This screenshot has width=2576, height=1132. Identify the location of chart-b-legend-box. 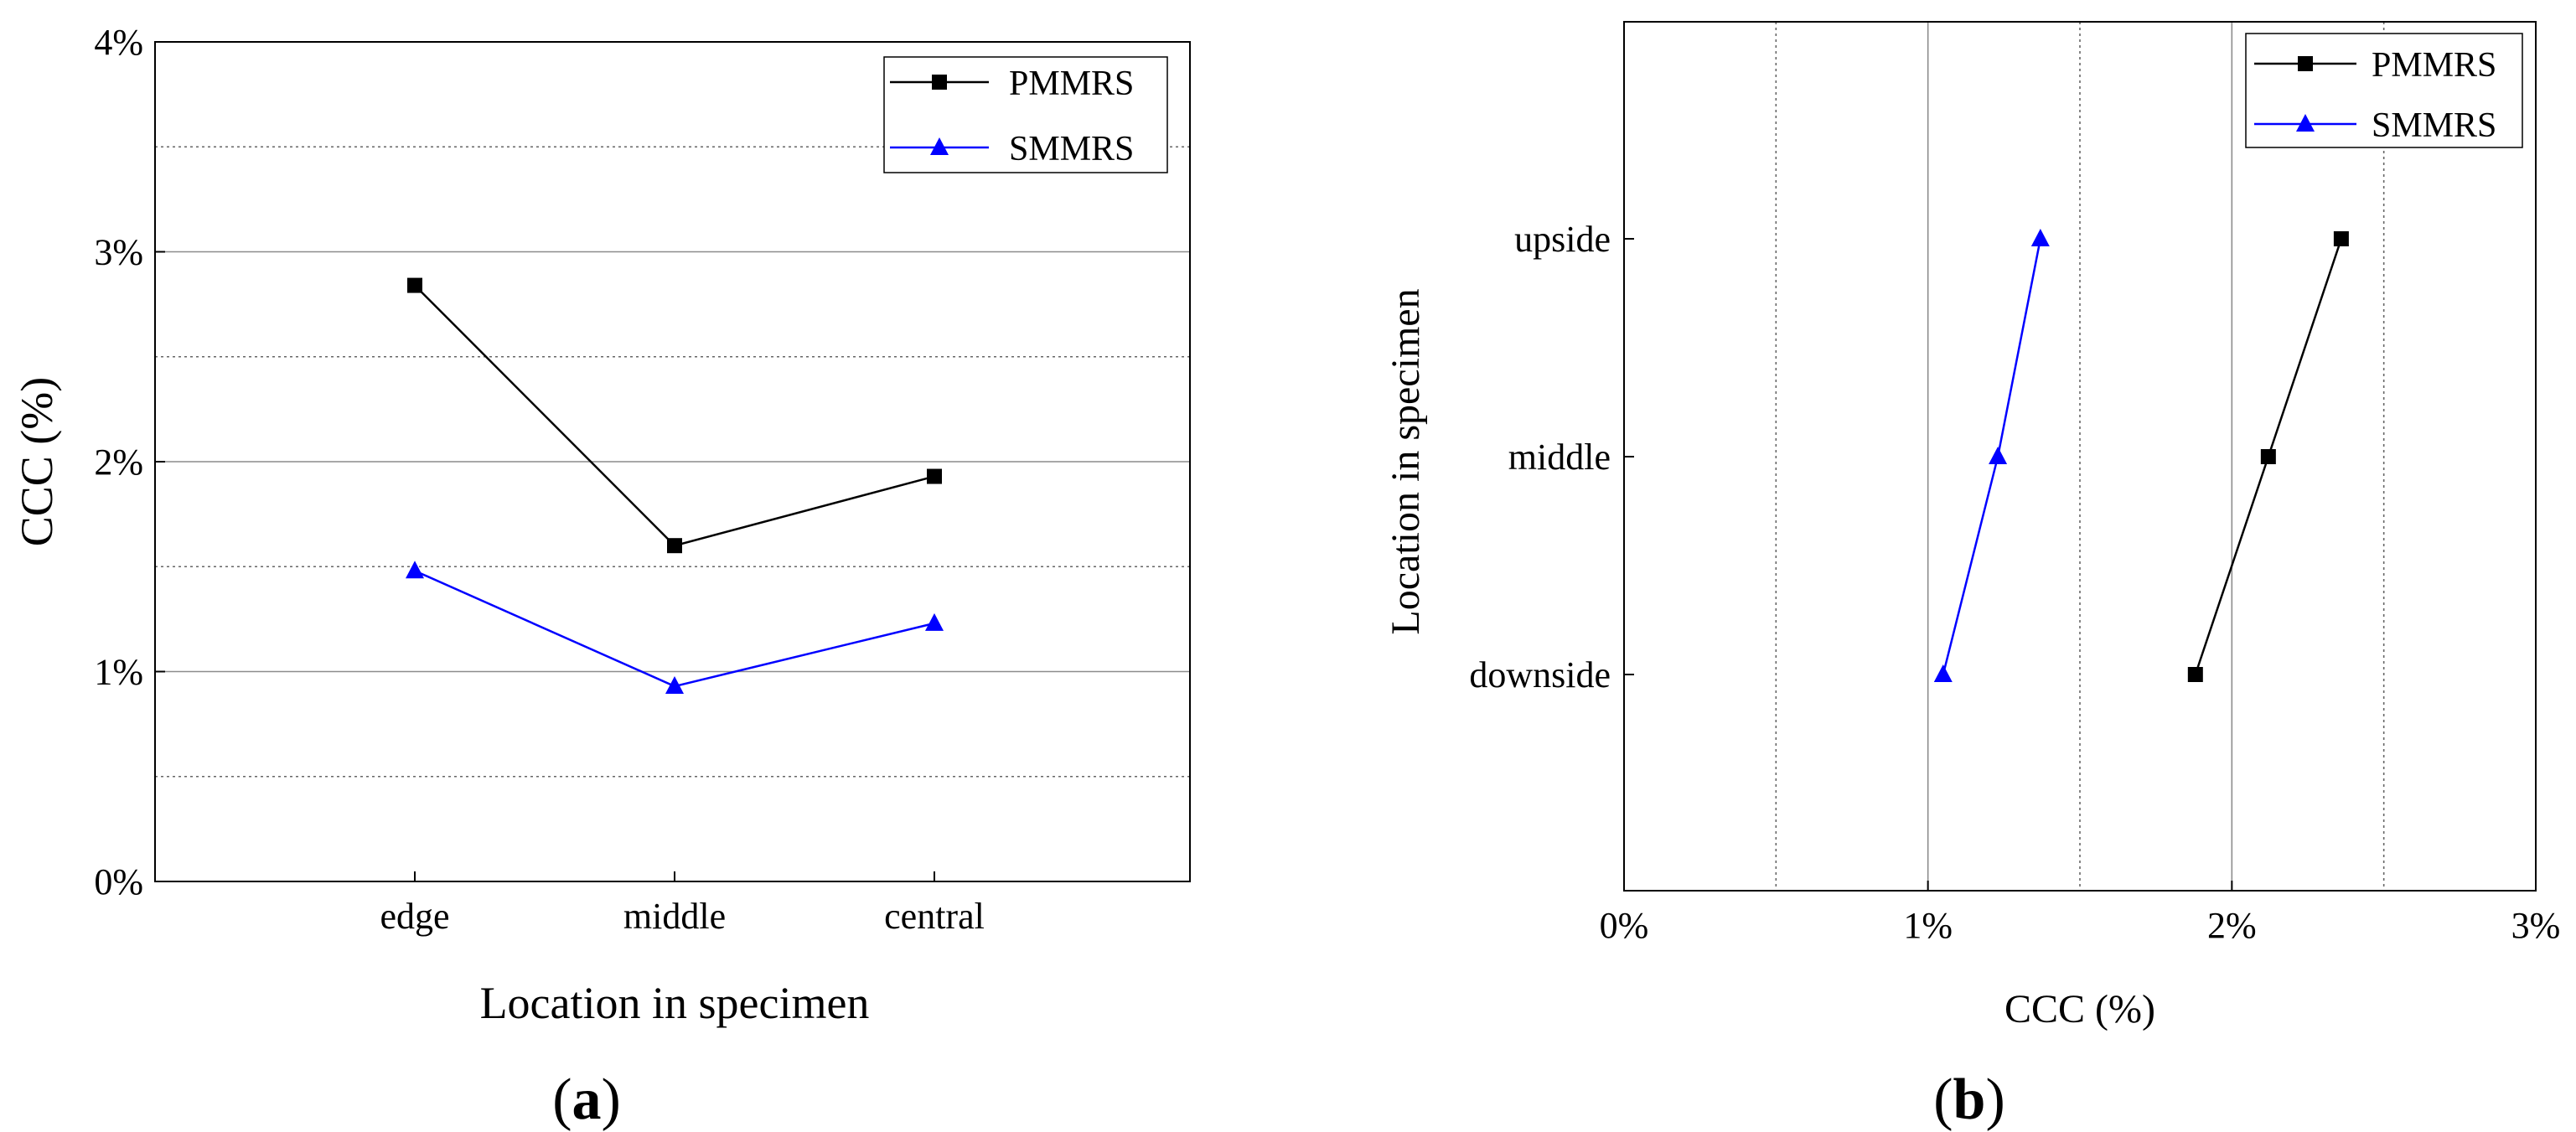
(2384, 91).